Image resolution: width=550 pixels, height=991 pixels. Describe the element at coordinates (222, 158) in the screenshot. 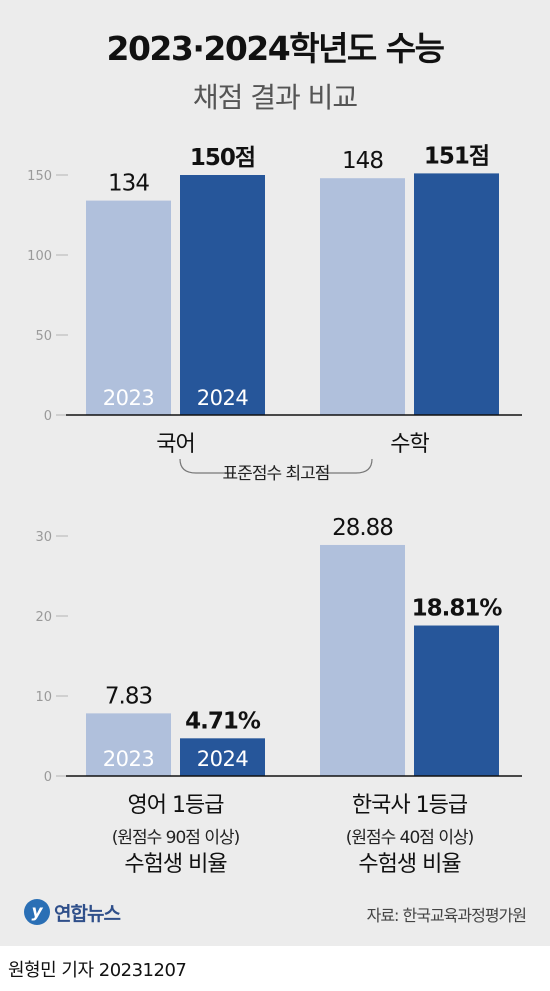

I see `data-label: 150점` at that location.